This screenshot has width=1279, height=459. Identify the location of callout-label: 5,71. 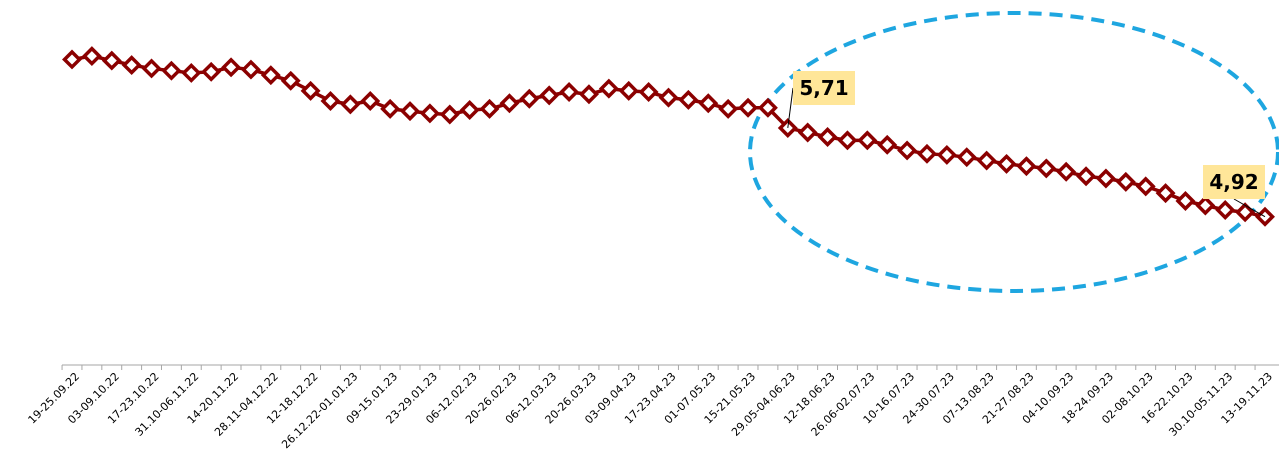
(823, 88).